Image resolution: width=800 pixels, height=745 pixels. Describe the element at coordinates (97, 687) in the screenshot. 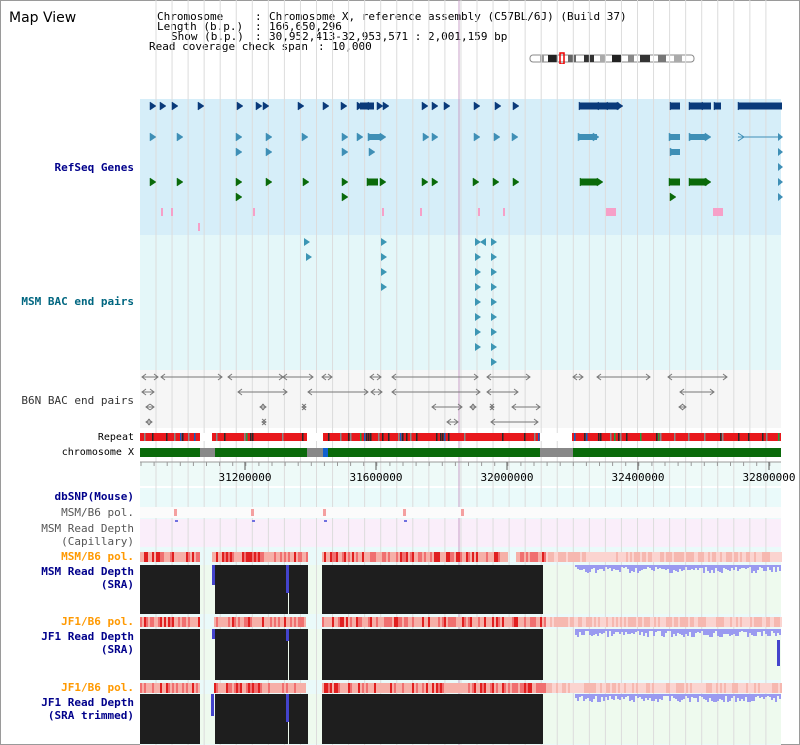

I see `track-label-jf1-b6-pol-2: JF1/B6 pol.` at that location.